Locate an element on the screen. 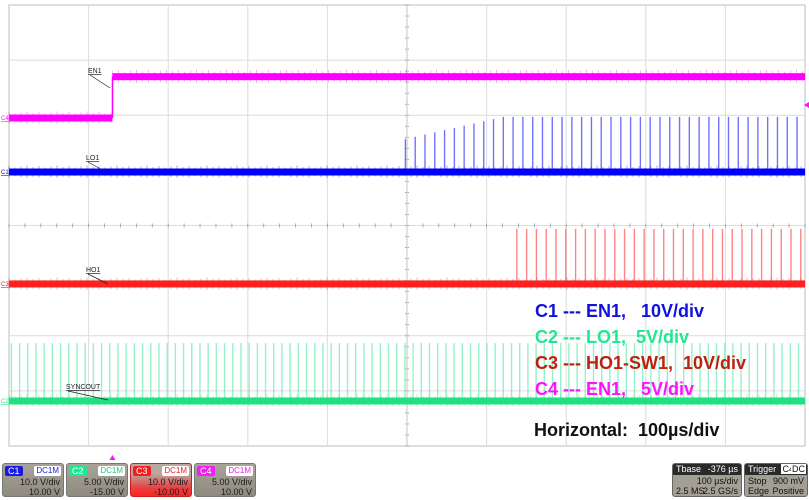 This screenshot has height=500, width=809. waveform-c4-en1-high is located at coordinates (459, 77).